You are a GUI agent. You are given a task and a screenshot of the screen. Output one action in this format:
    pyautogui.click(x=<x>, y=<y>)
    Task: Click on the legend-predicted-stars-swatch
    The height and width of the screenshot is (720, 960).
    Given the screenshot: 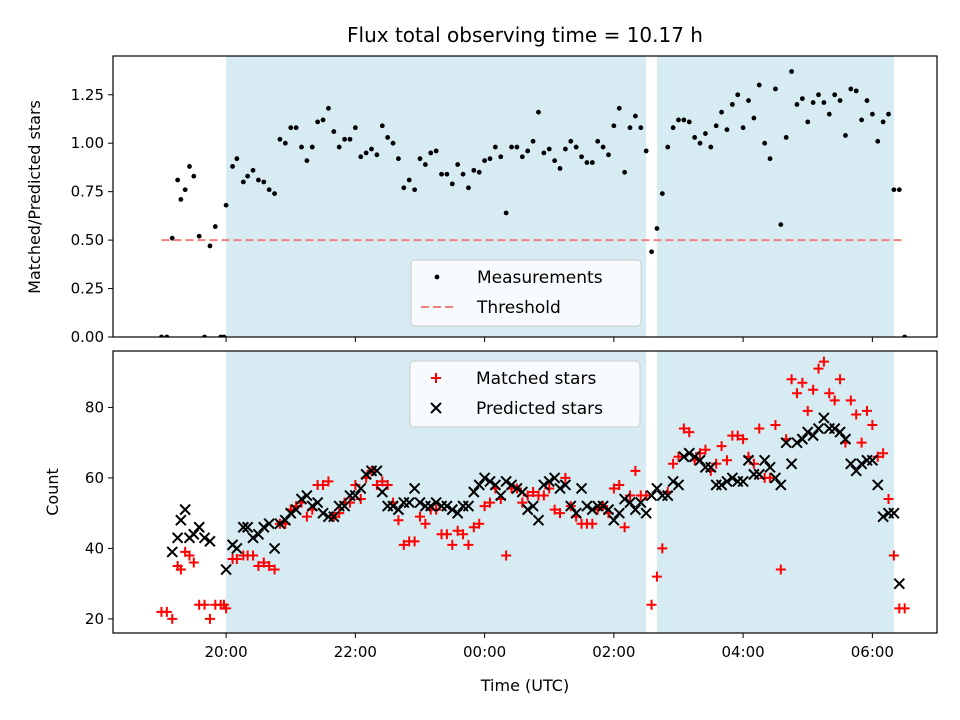 What is the action you would take?
    pyautogui.click(x=436, y=408)
    